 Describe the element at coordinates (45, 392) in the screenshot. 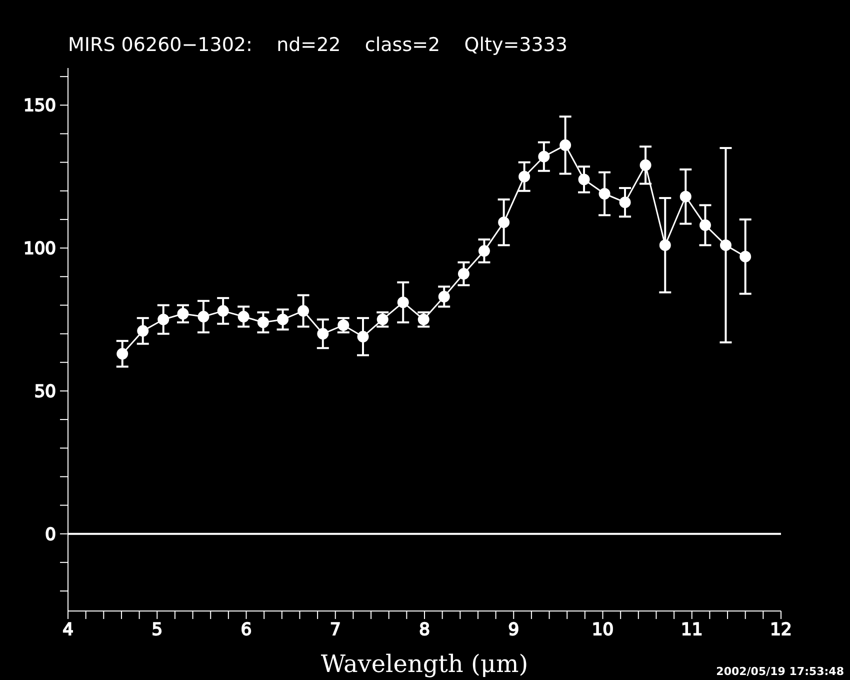

I see `y-tick-label: 50` at that location.